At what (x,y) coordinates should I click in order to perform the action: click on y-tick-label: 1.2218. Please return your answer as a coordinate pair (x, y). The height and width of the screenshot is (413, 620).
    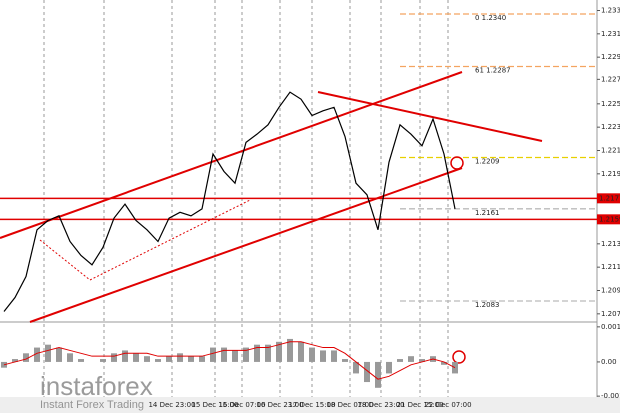
    Looking at the image, I should click on (610, 151).